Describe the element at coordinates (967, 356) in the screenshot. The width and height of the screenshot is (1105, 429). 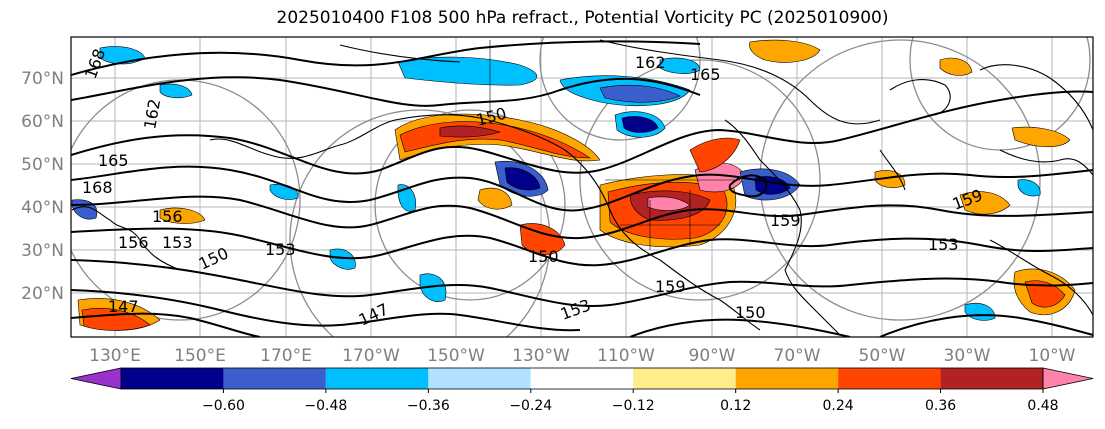
I see `lon-label: 30°W` at that location.